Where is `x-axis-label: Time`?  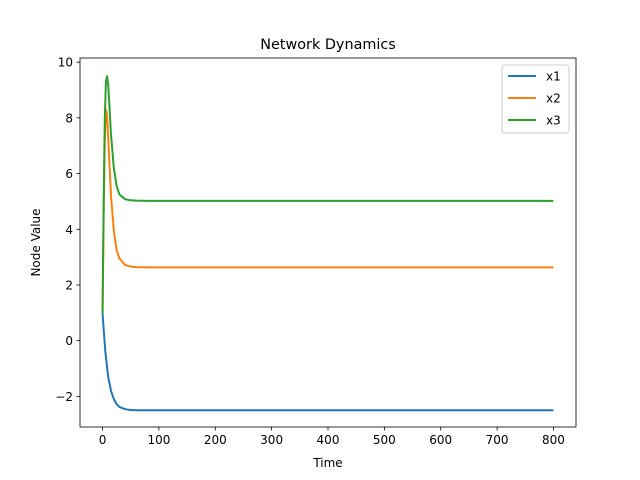
x-axis-label: Time is located at coordinates (327, 463).